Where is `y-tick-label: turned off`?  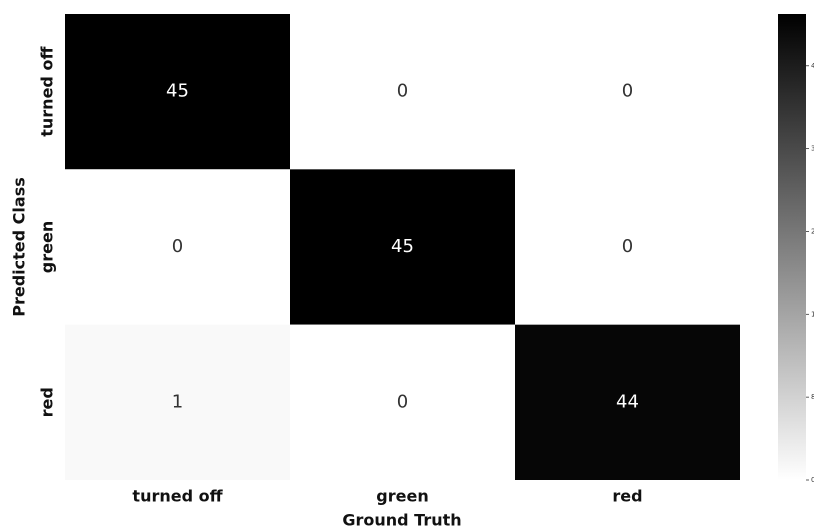
y-tick-label: turned off is located at coordinates (47, 91).